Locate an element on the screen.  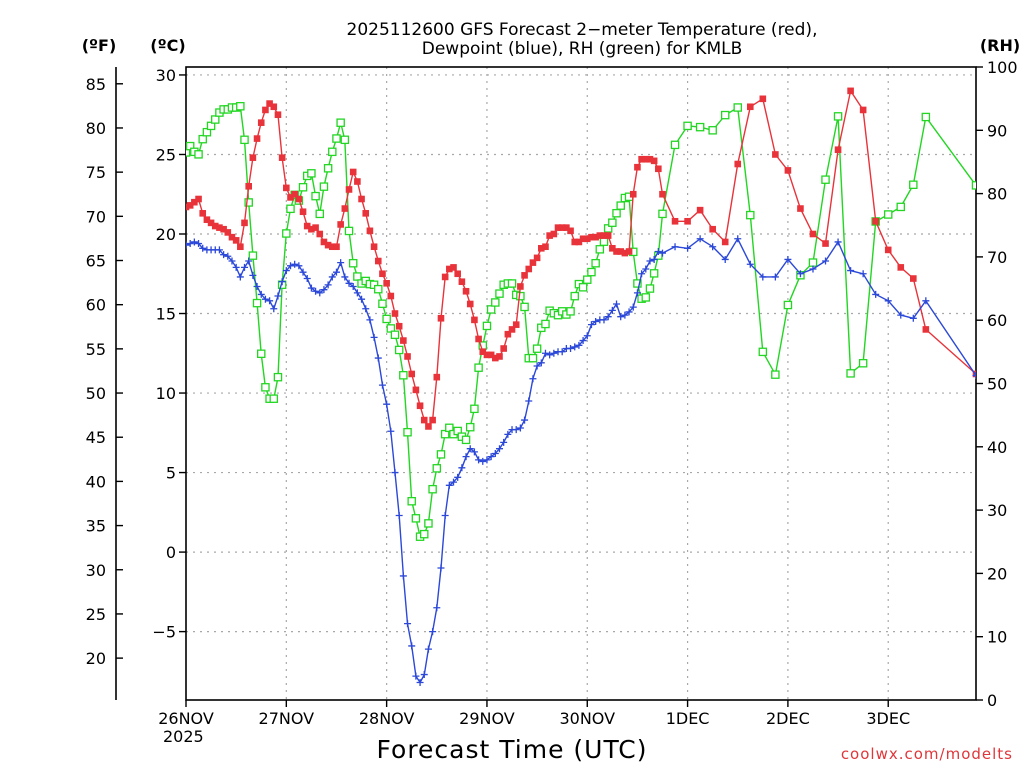
celsius-tick-label: −5 is located at coordinates (164, 632).